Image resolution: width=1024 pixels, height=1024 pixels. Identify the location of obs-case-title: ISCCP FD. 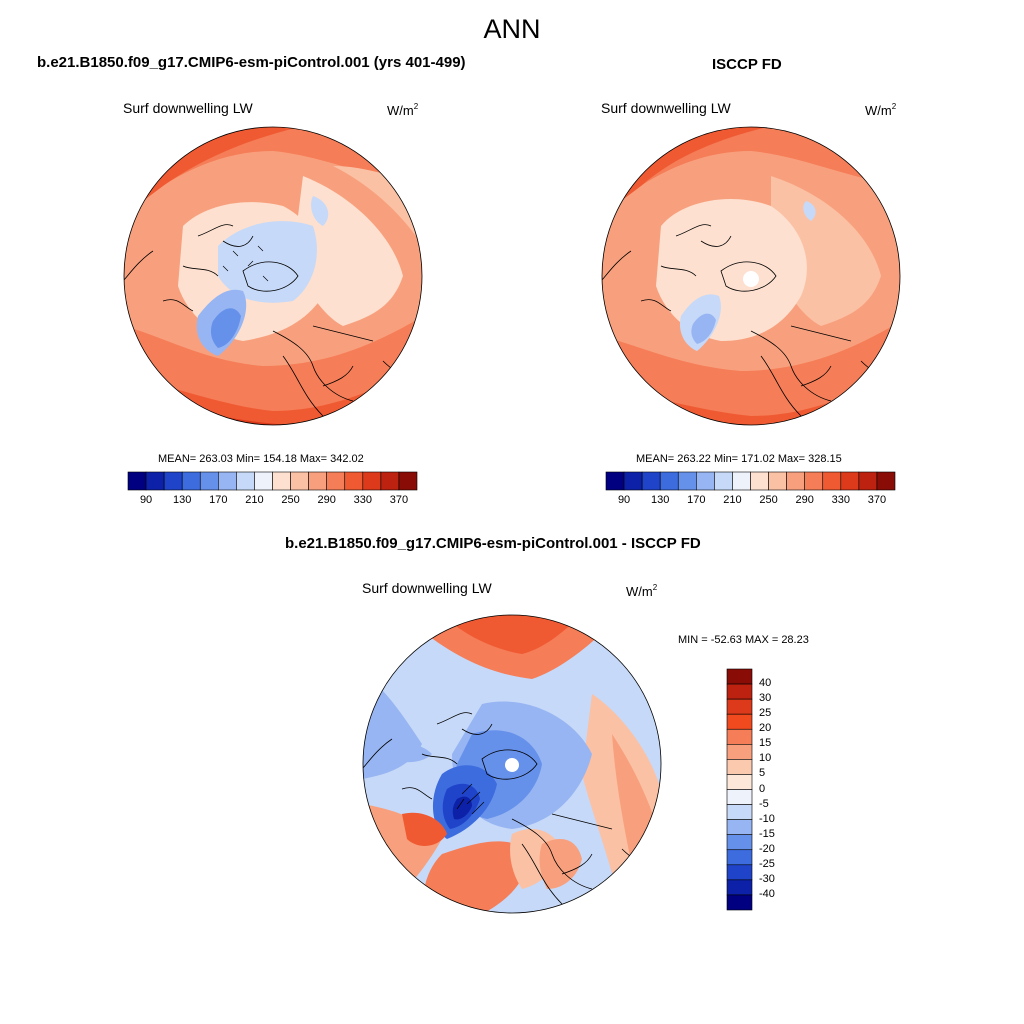
(747, 64).